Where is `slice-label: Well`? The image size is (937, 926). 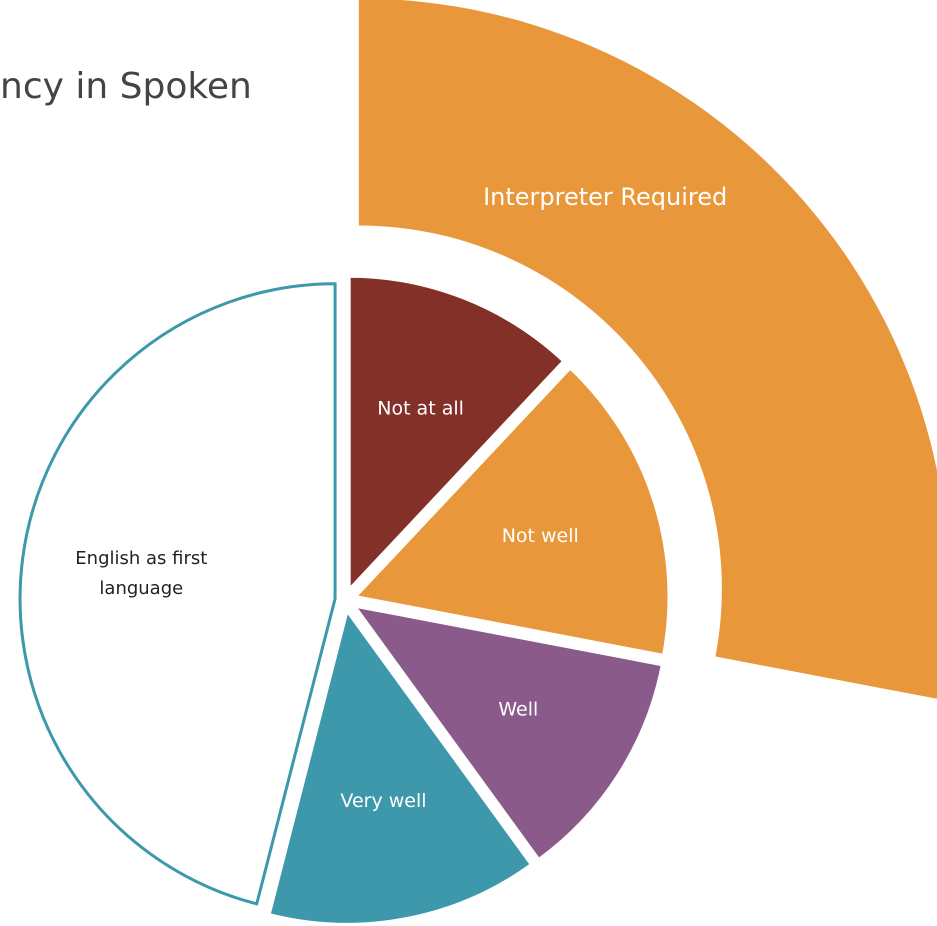
slice-label: Well is located at coordinates (518, 710).